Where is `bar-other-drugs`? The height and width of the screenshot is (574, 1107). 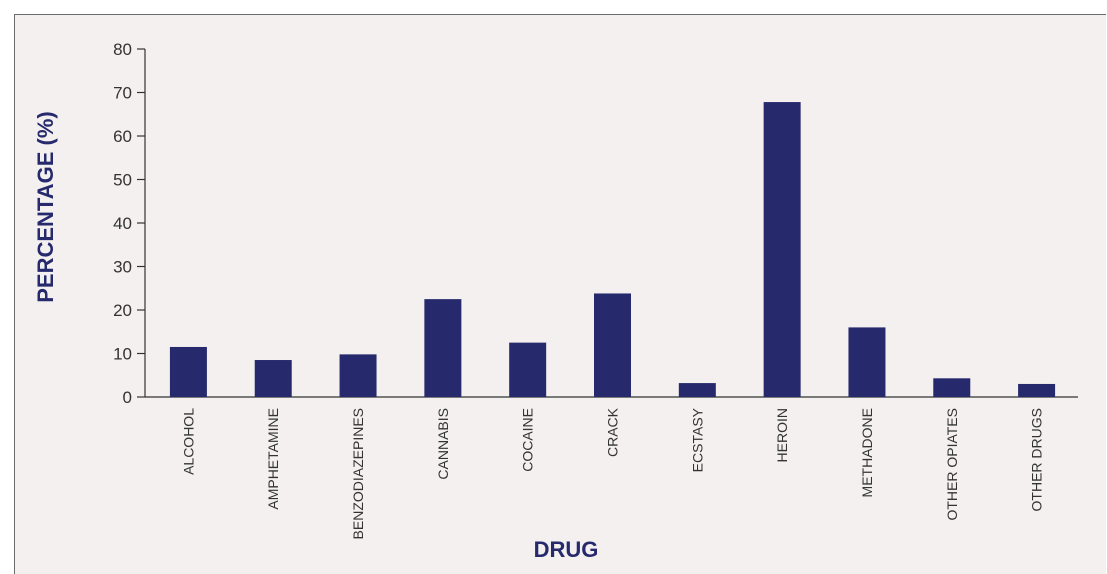
bar-other-drugs is located at coordinates (1037, 390).